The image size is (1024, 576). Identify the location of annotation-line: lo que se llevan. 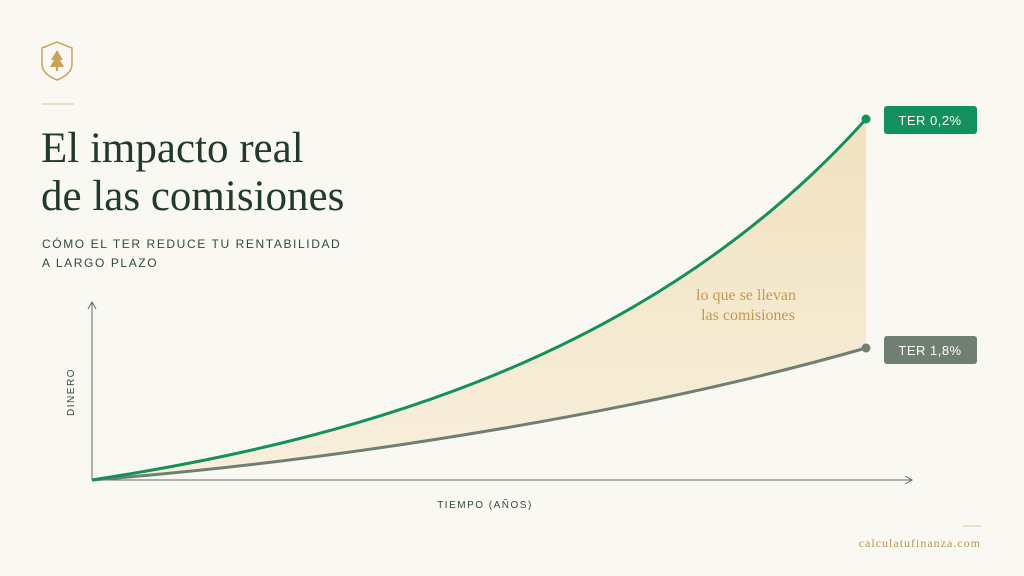
(746, 295).